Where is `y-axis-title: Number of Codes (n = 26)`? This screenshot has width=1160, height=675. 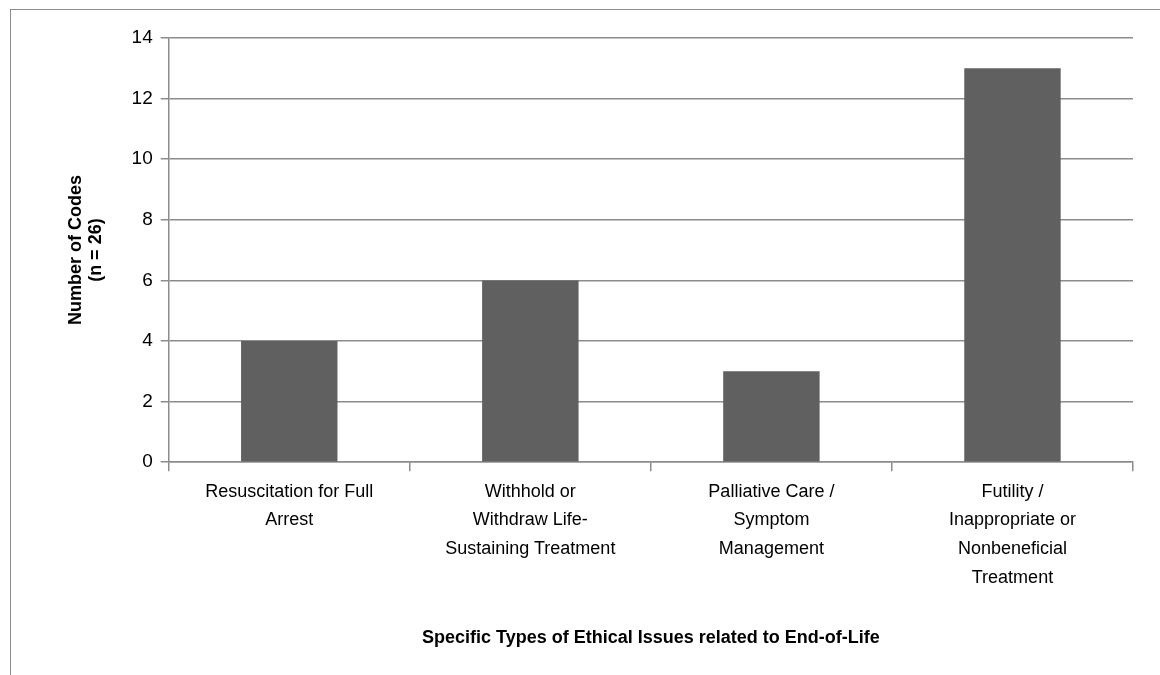
y-axis-title: Number of Codes (n = 26) is located at coordinates (84, 250).